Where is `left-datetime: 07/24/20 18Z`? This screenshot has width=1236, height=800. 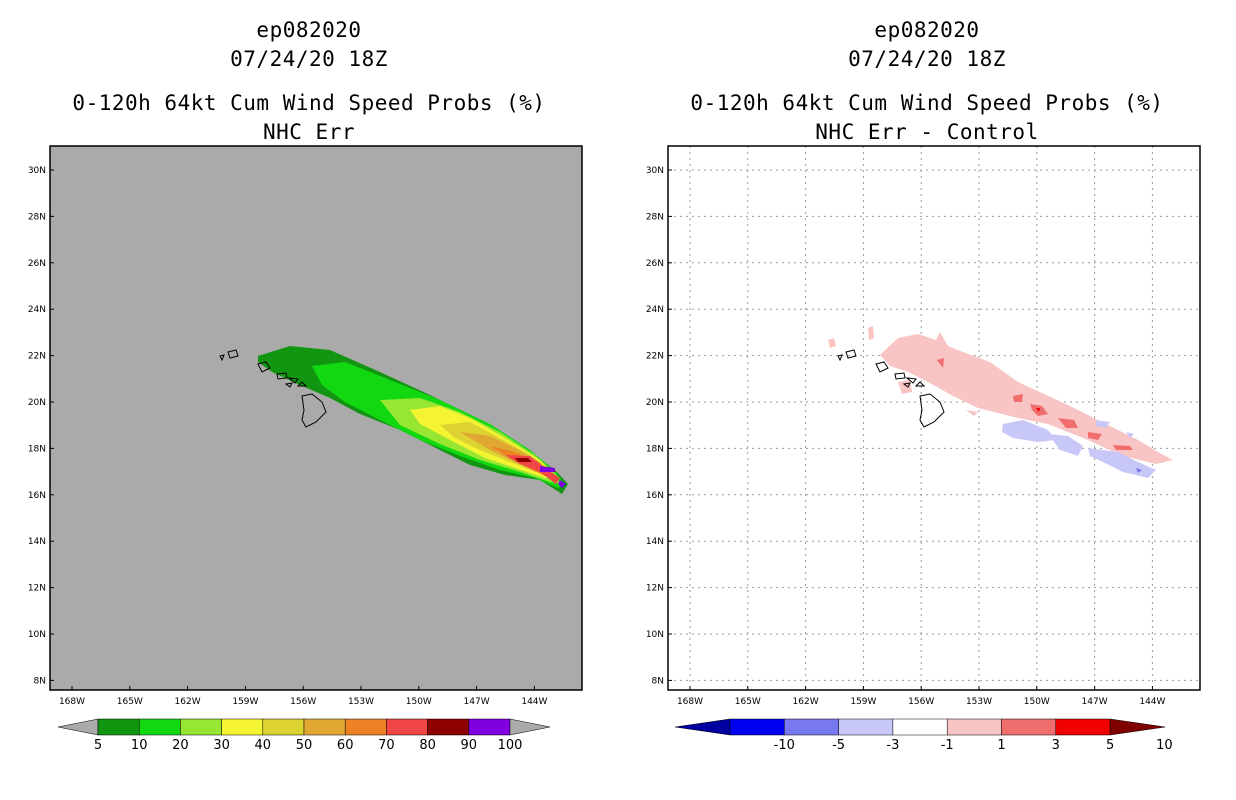
left-datetime: 07/24/20 18Z is located at coordinates (309, 59).